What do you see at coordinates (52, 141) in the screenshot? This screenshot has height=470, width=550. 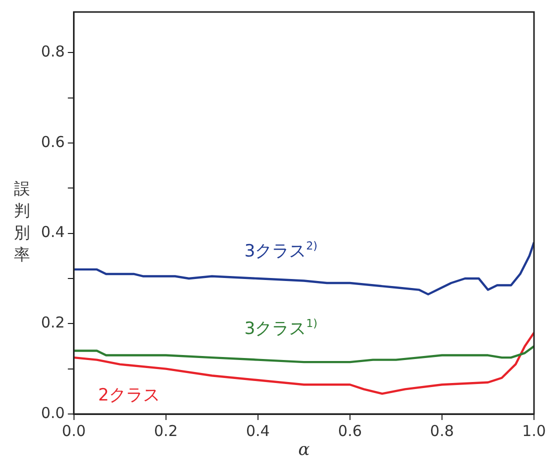 I see `y-tick-label: 0.6` at bounding box center [52, 141].